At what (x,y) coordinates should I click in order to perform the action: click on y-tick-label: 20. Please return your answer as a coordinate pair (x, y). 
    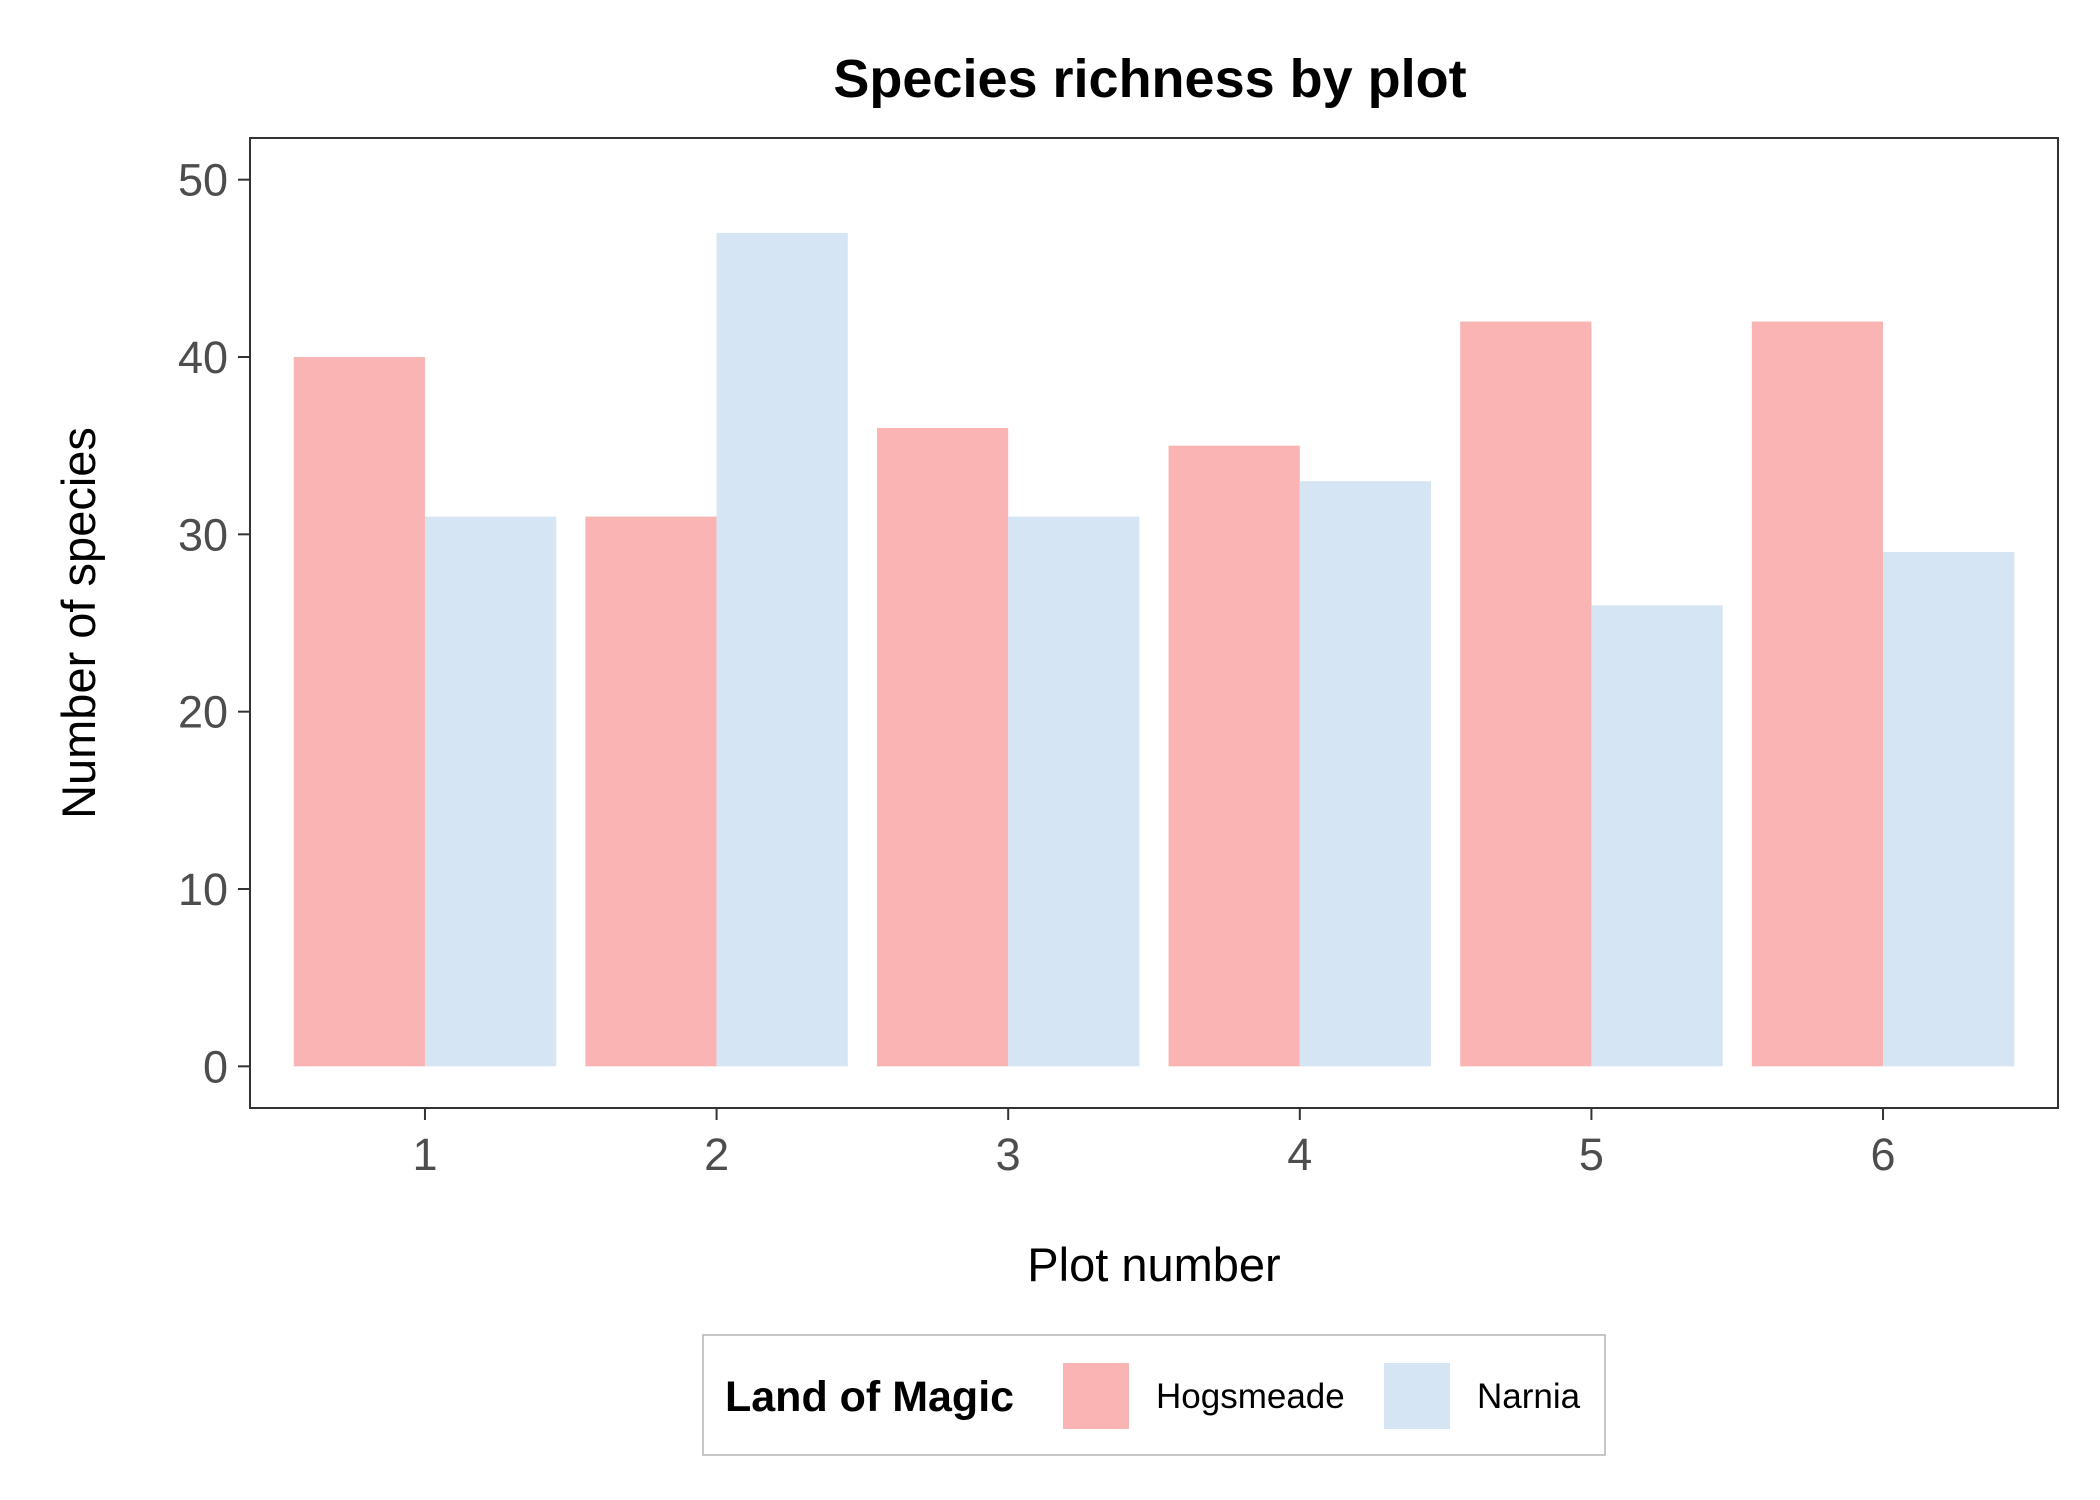
    Looking at the image, I should click on (203, 712).